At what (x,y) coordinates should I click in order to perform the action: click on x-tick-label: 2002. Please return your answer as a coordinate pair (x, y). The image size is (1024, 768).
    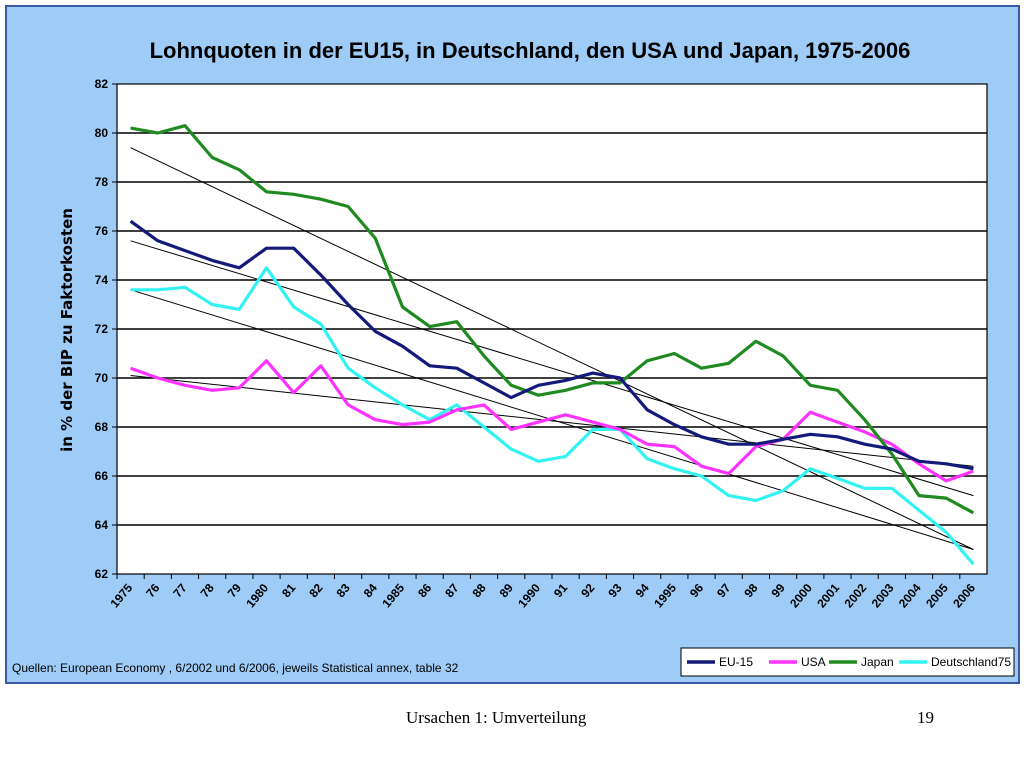
    Looking at the image, I should click on (855, 596).